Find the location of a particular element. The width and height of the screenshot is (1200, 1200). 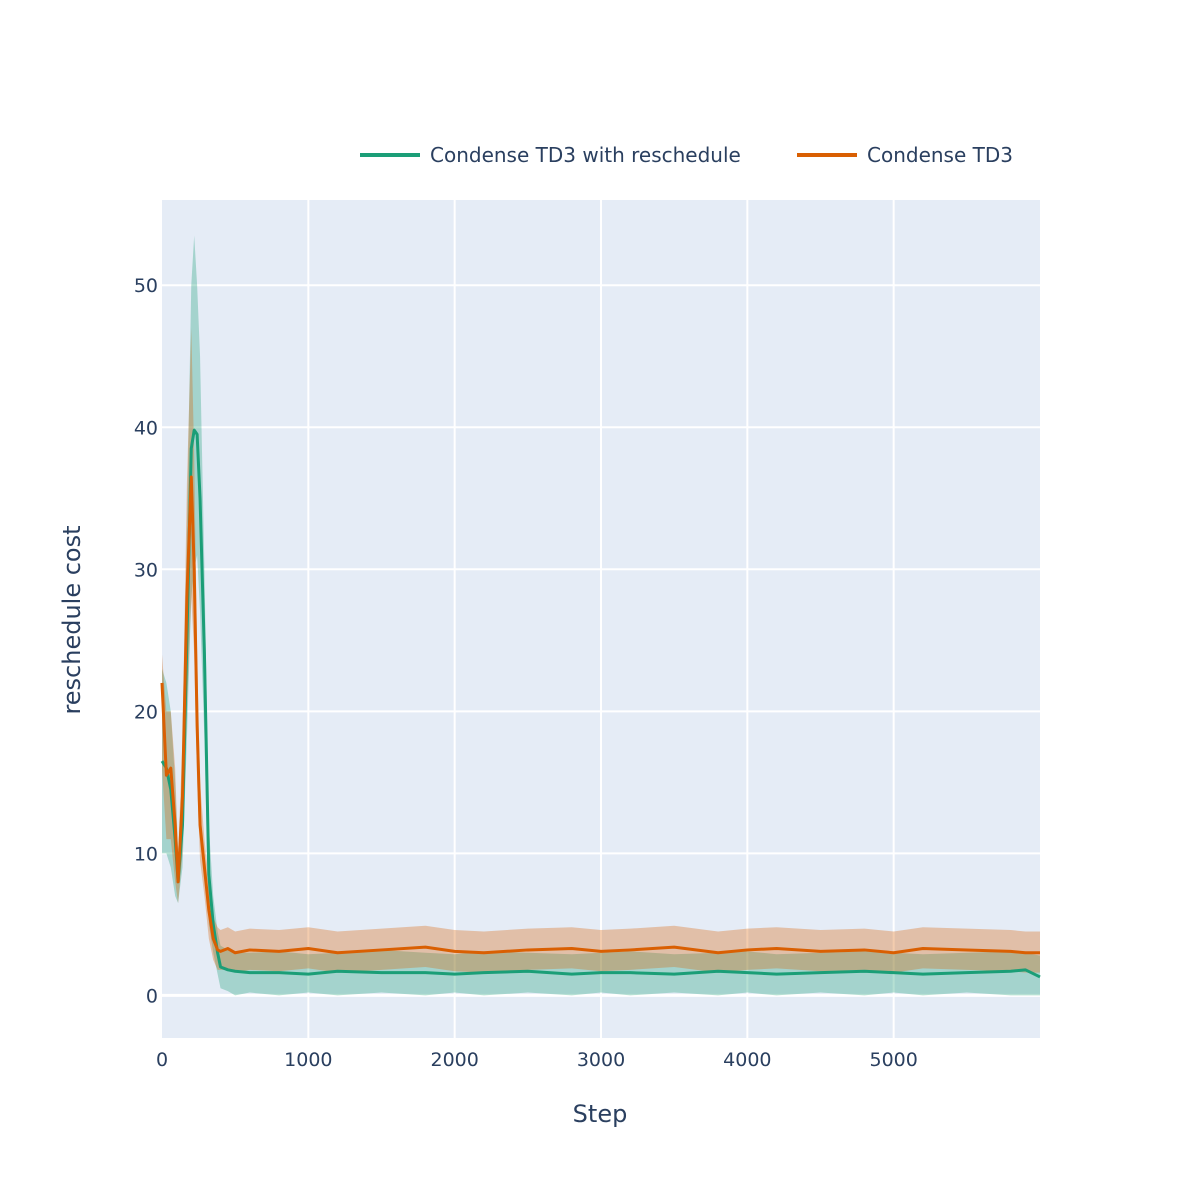

y-axis-title: reschedule cost is located at coordinates (72, 619).